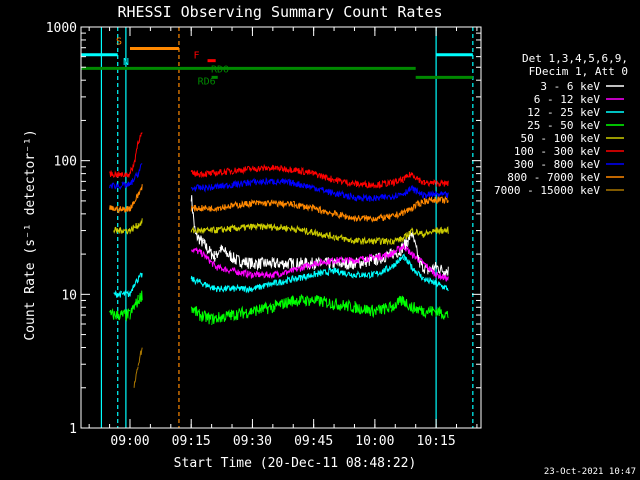 This screenshot has height=480, width=640. Describe the element at coordinates (119, 42) in the screenshot. I see `flag-label: S` at that location.